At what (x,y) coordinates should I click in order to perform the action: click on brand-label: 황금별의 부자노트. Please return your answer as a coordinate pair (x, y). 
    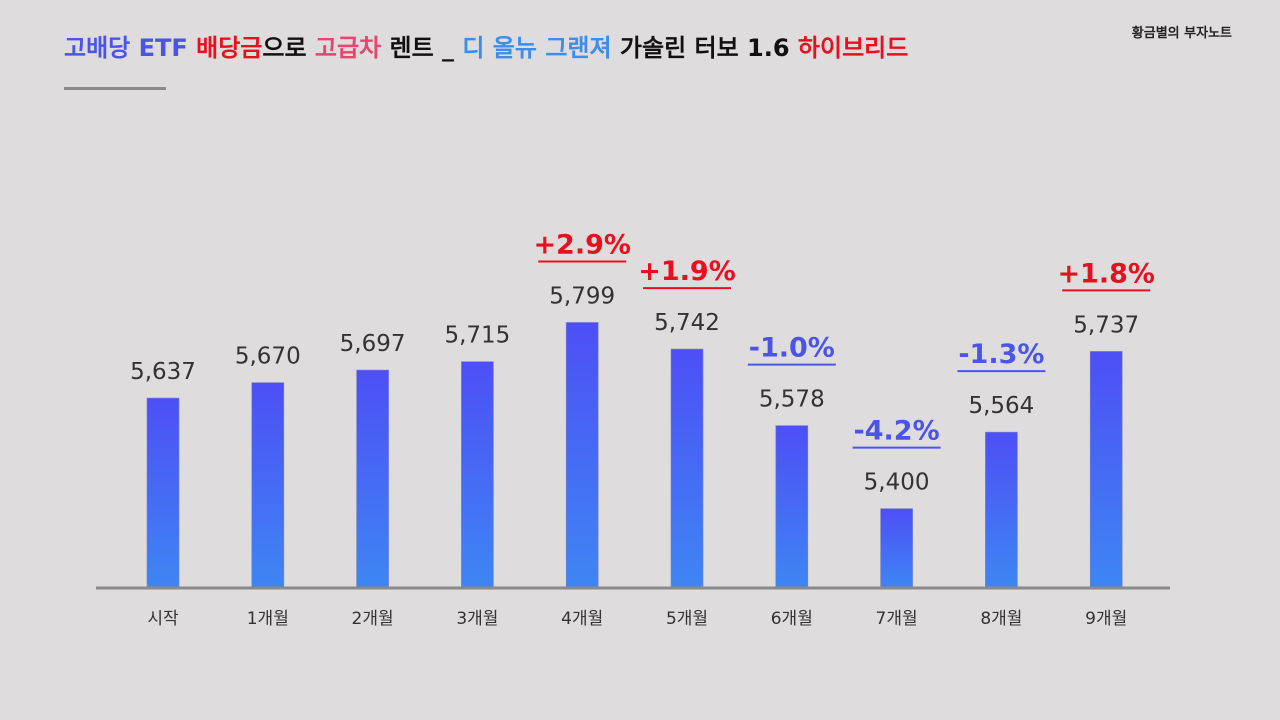
    Looking at the image, I should click on (1181, 33).